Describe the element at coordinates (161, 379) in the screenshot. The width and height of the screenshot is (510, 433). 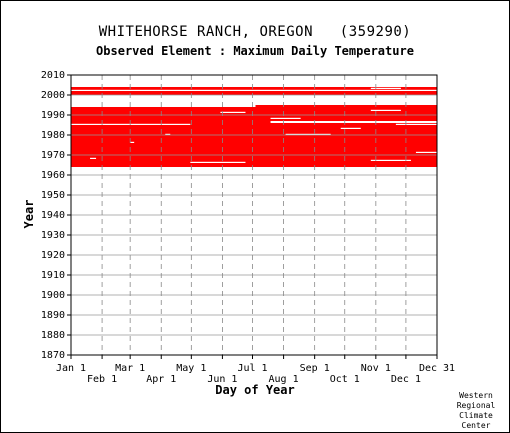
I see `x-tick-label: Apr 1` at that location.